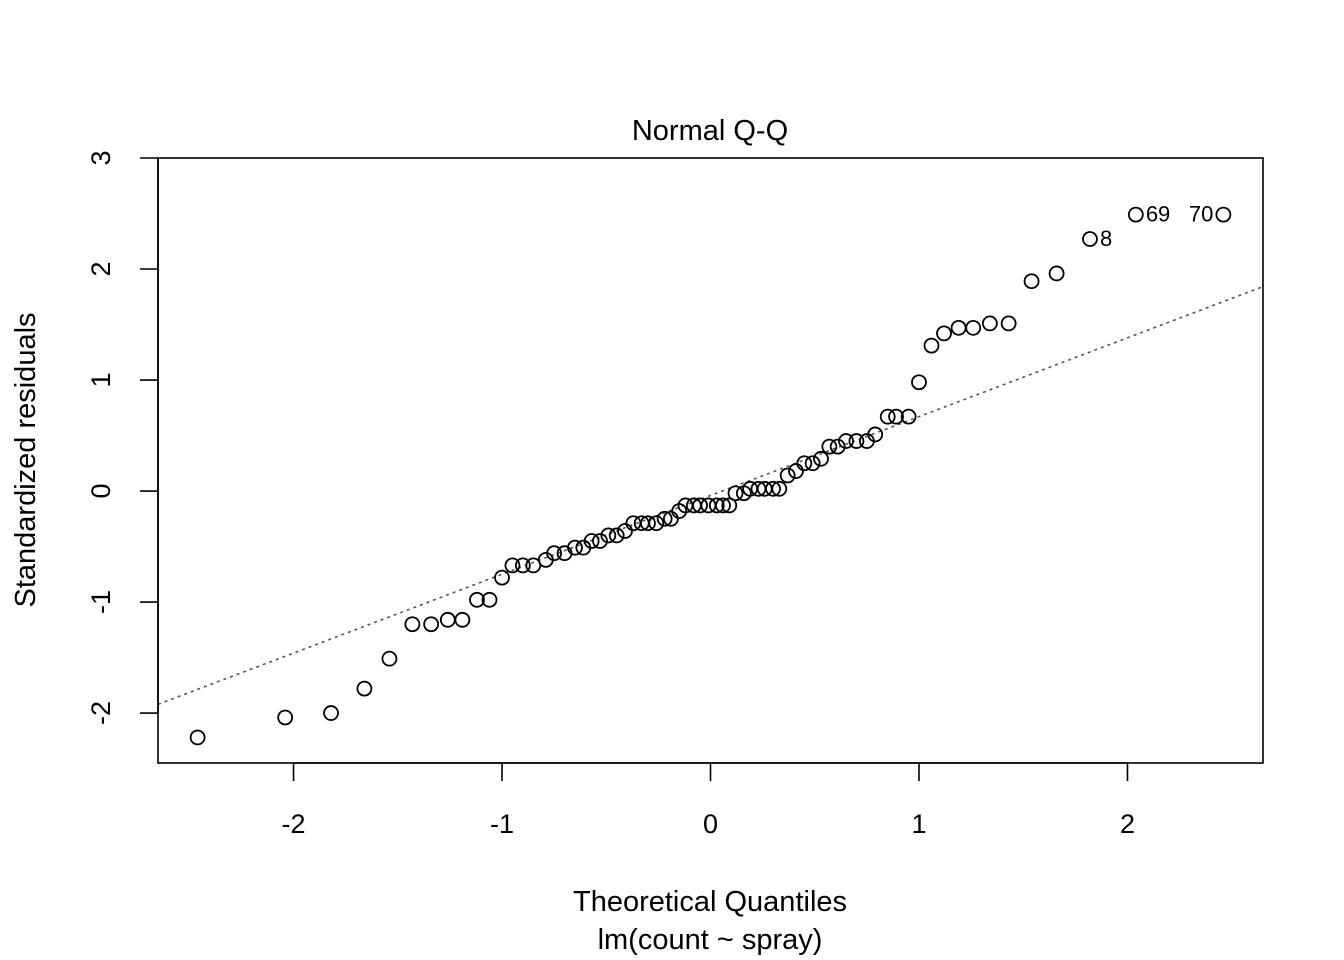 This screenshot has width=1344, height=960. I want to click on y-tick-label: 1, so click(101, 380).